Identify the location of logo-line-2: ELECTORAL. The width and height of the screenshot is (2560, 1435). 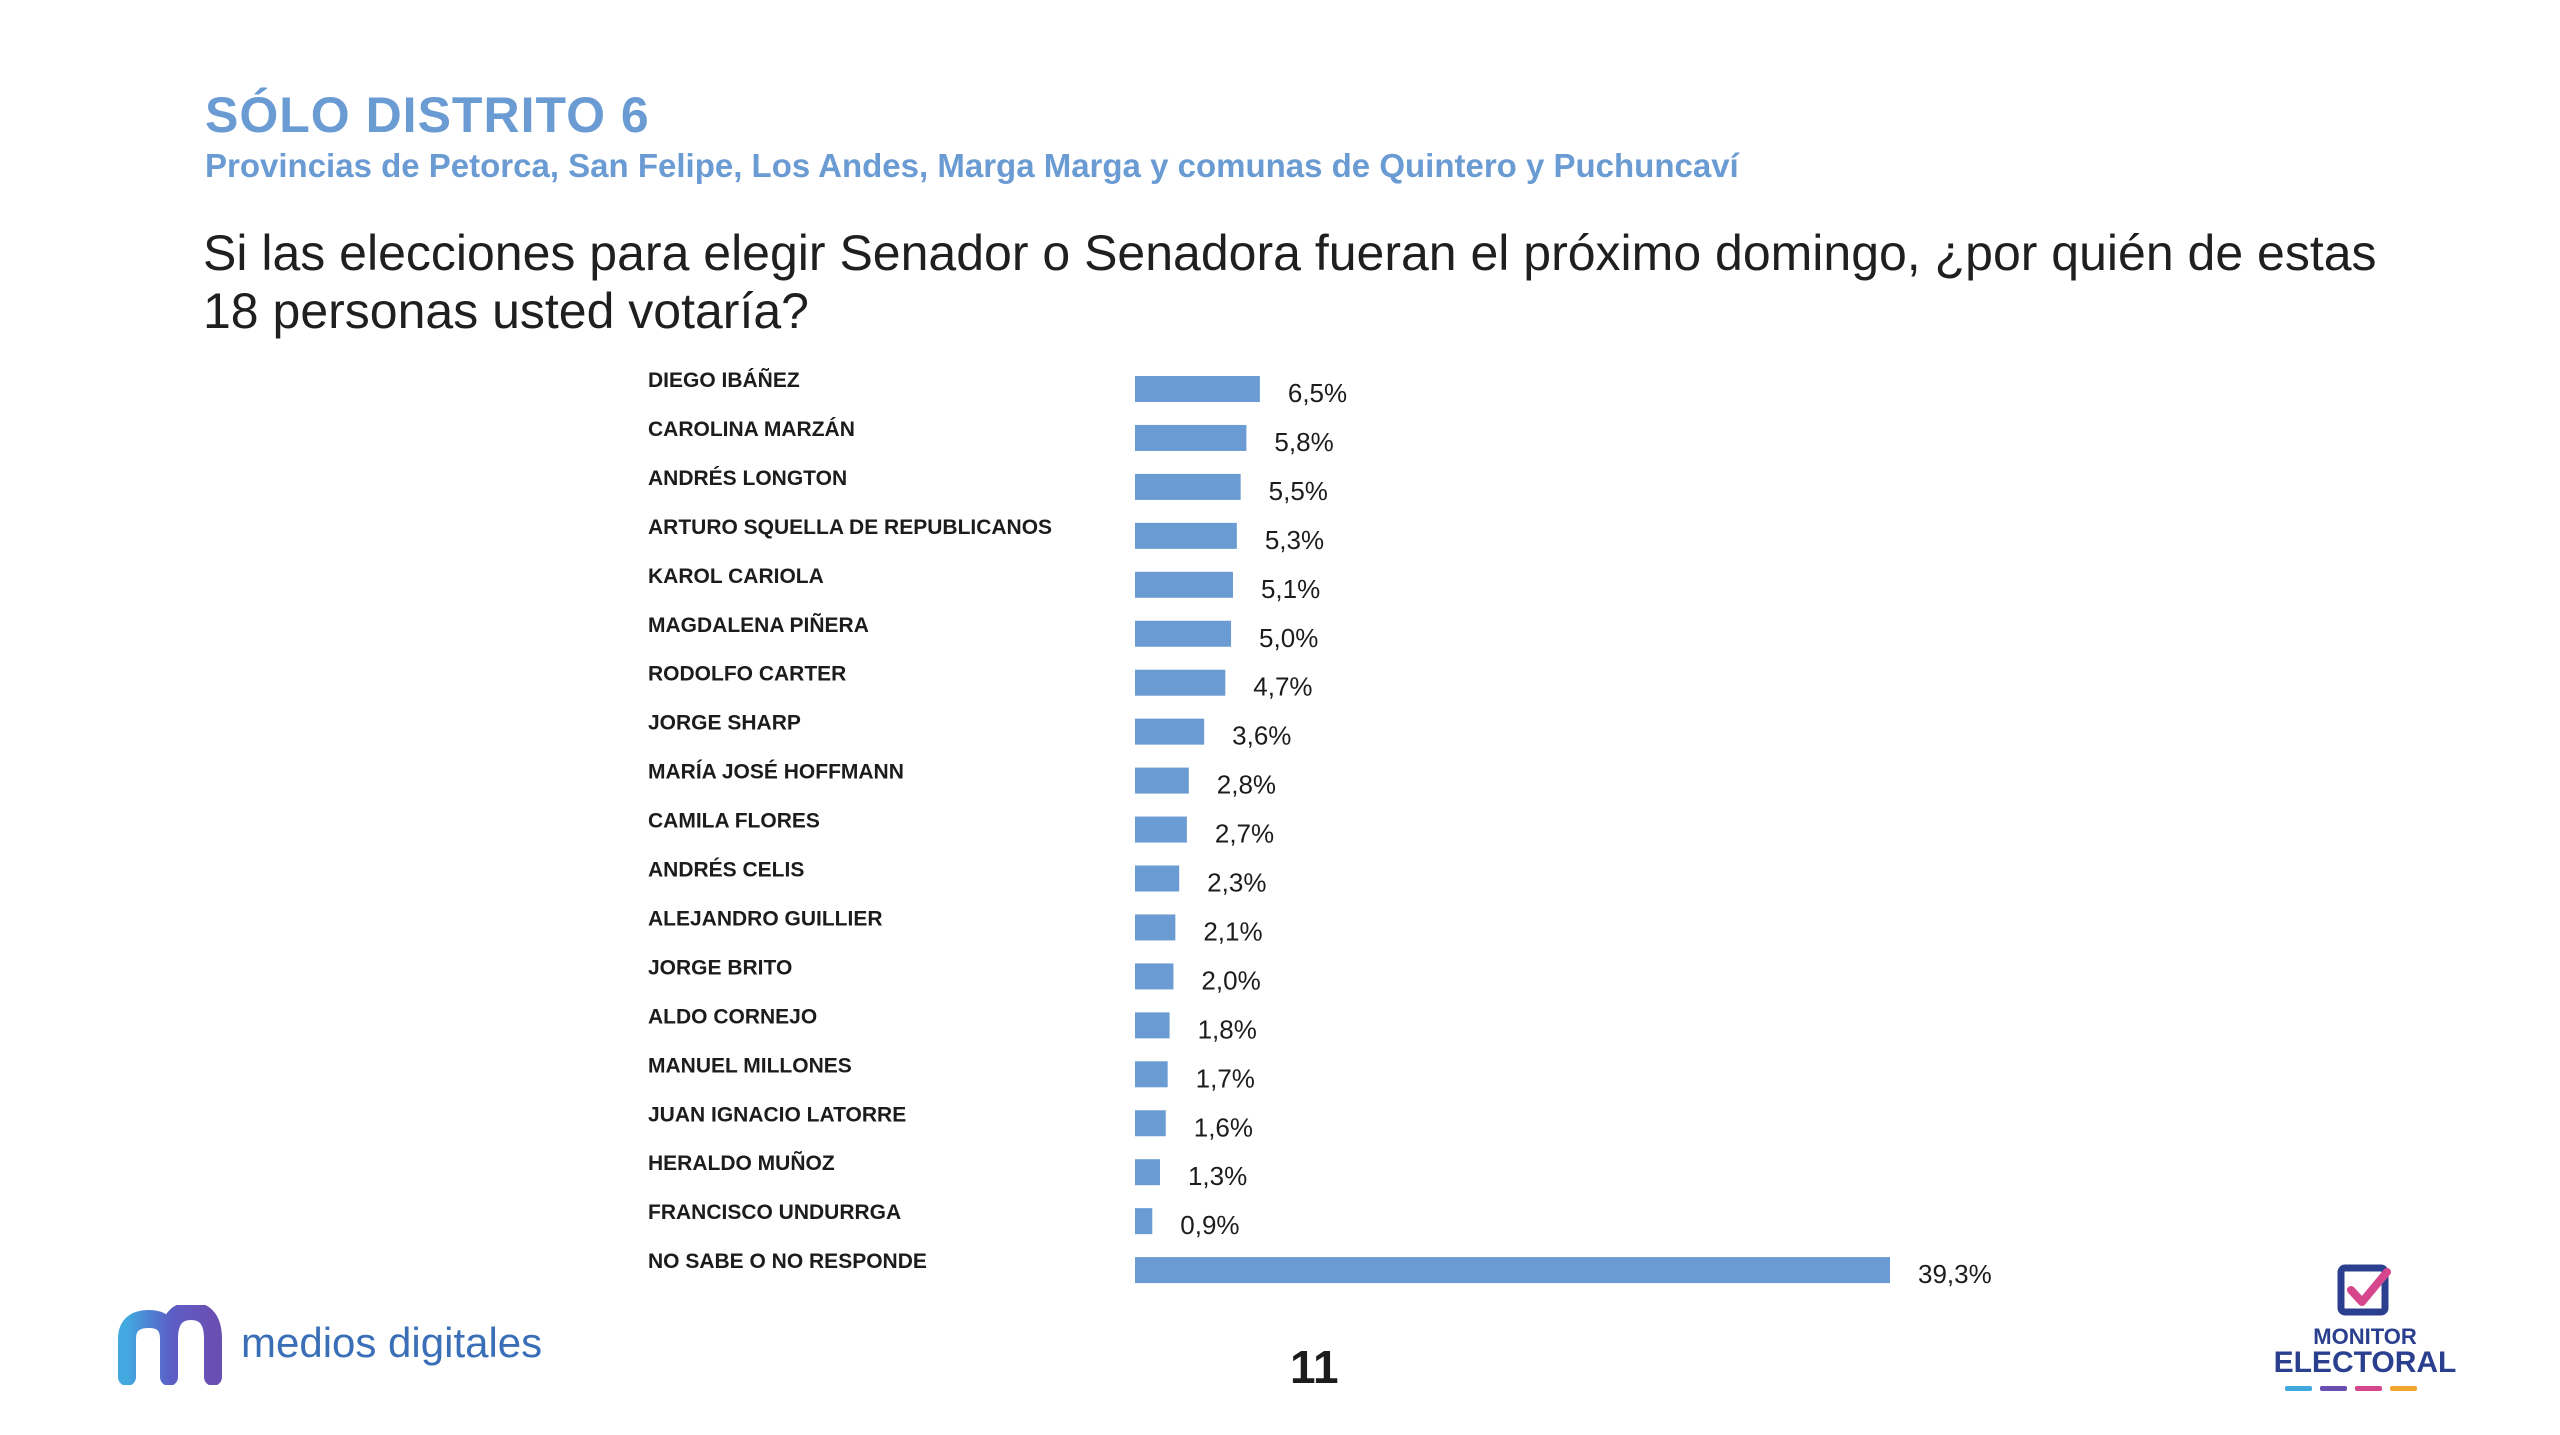
(2365, 1362).